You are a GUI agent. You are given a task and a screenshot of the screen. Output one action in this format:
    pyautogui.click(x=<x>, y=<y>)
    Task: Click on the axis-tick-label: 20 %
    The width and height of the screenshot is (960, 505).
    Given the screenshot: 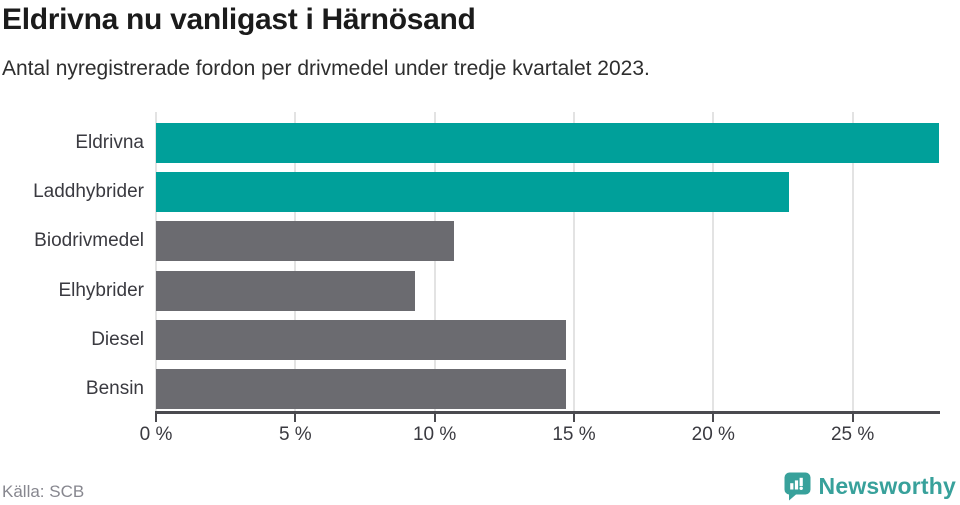 What is the action you would take?
    pyautogui.click(x=713, y=434)
    